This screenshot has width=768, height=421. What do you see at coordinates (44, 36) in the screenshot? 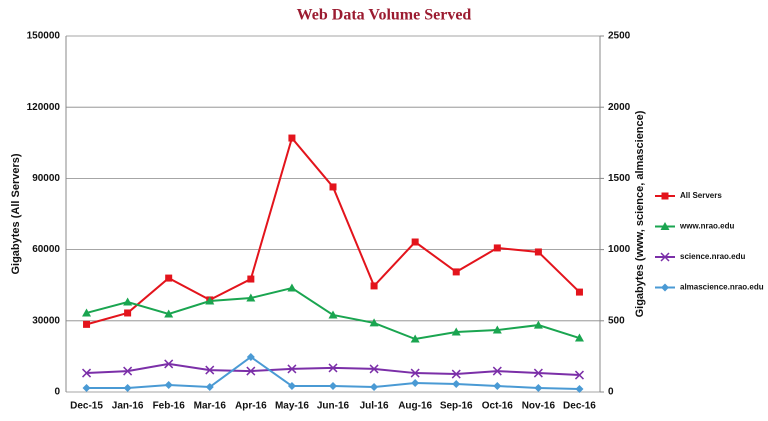
I see `y-tick-label: 150000` at bounding box center [44, 36].